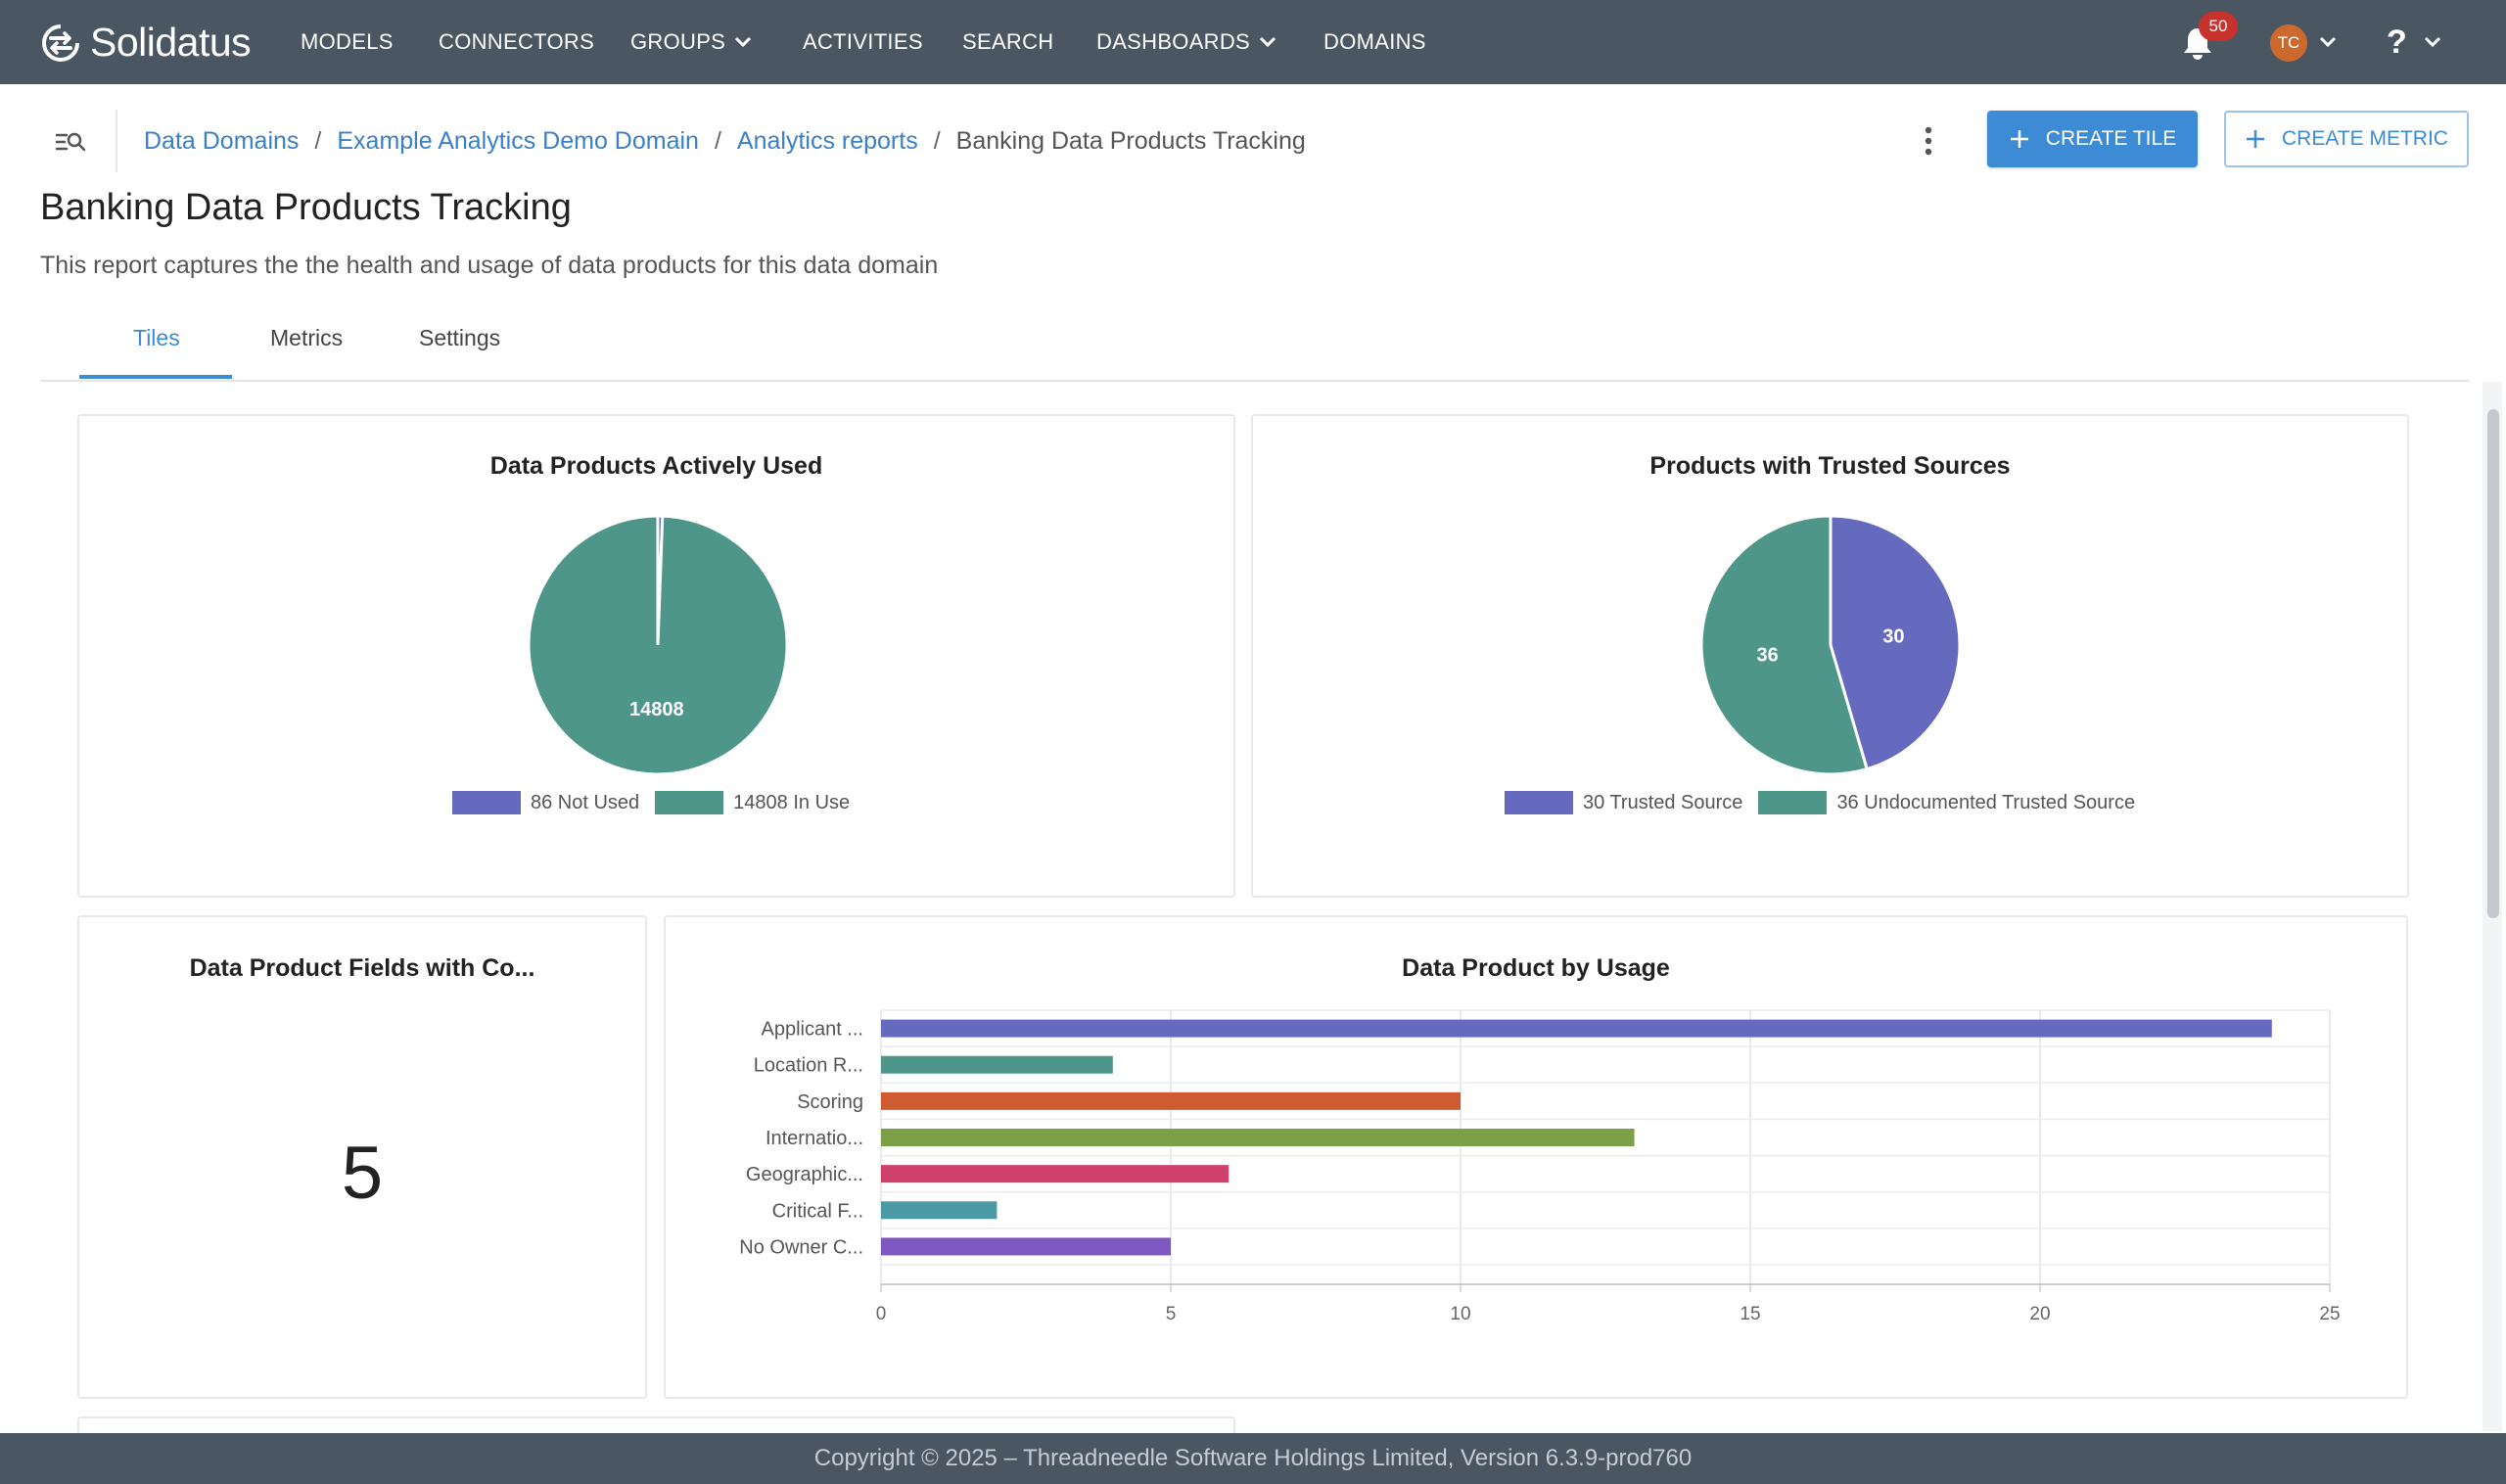  What do you see at coordinates (2218, 26) in the screenshot?
I see `notification-count-badge: 50` at bounding box center [2218, 26].